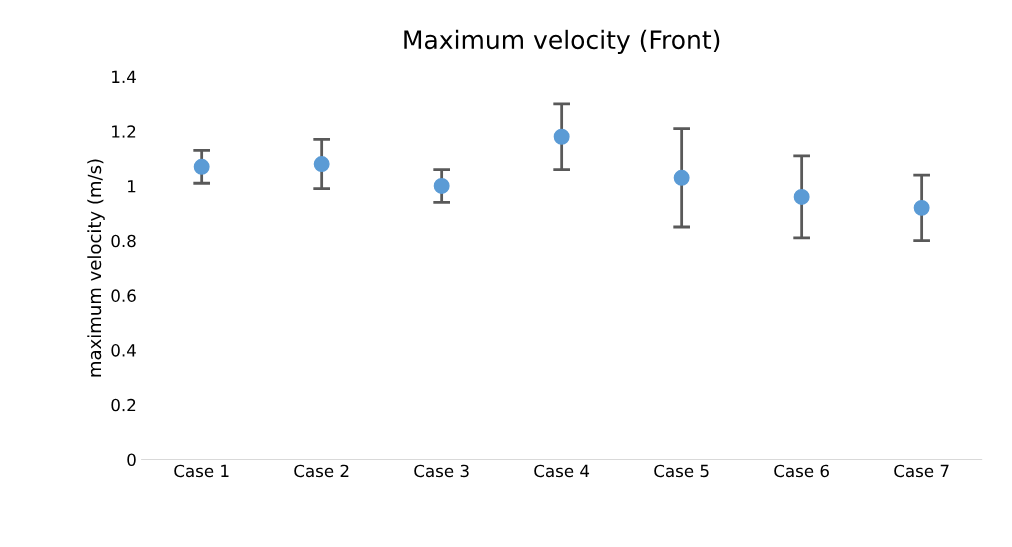 The width and height of the screenshot is (1012, 547). Describe the element at coordinates (132, 186) in the screenshot. I see `y-tick-label: 1` at that location.